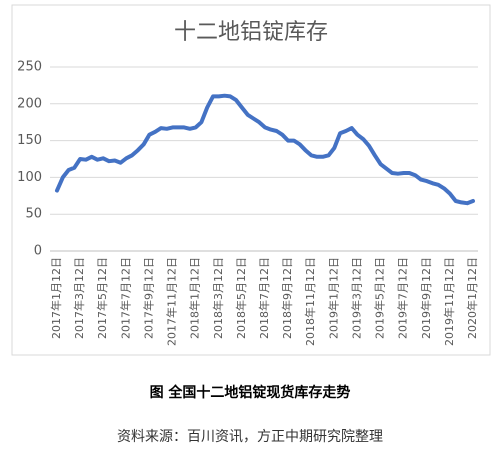 This screenshot has height=459, width=500. I want to click on x-tick-label: 2017年9月12日, so click(148, 298).